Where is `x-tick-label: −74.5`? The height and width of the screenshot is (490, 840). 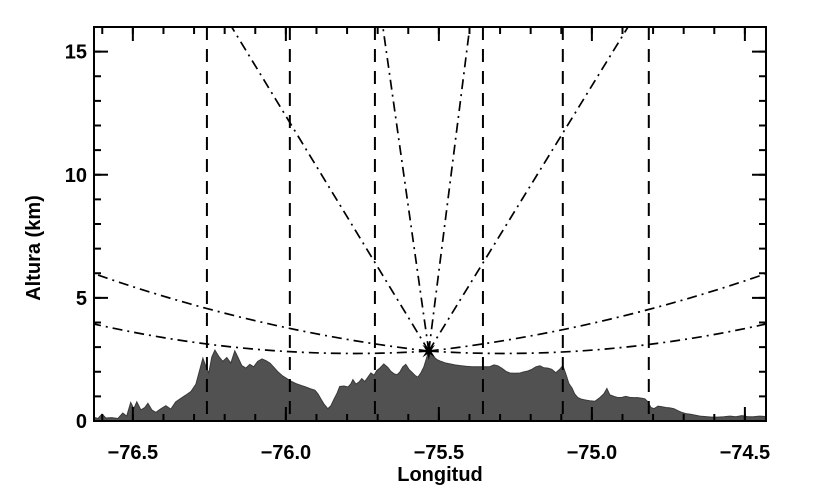
x-tick-label: −74.5 is located at coordinates (745, 453).